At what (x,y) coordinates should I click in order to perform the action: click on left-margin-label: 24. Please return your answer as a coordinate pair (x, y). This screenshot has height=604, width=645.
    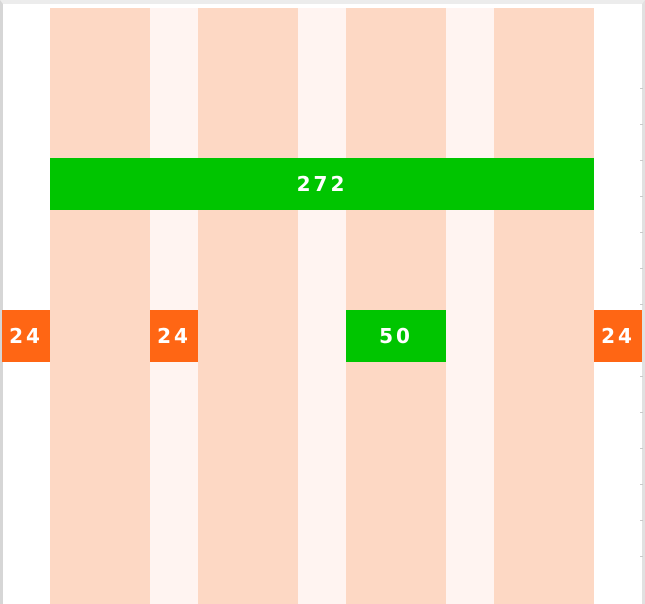
    Looking at the image, I should click on (26, 336).